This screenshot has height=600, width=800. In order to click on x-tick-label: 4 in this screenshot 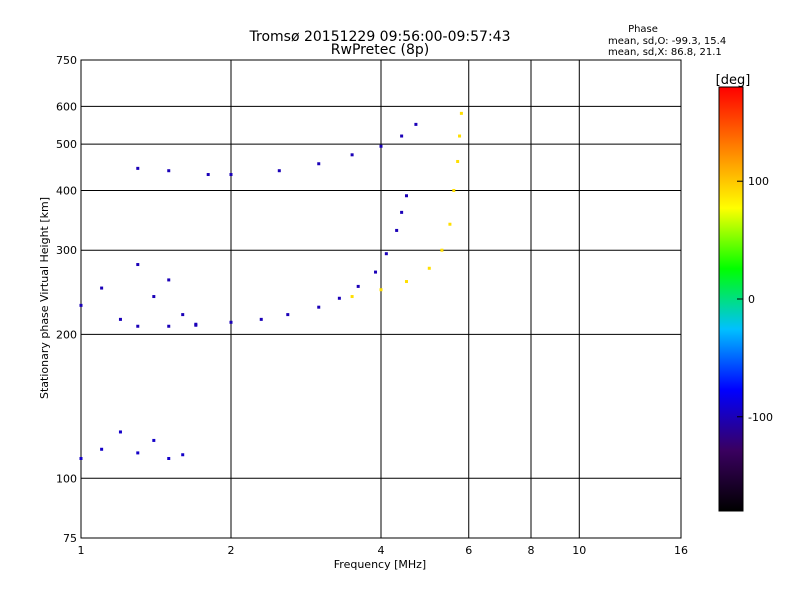, I will do `click(381, 550)`.